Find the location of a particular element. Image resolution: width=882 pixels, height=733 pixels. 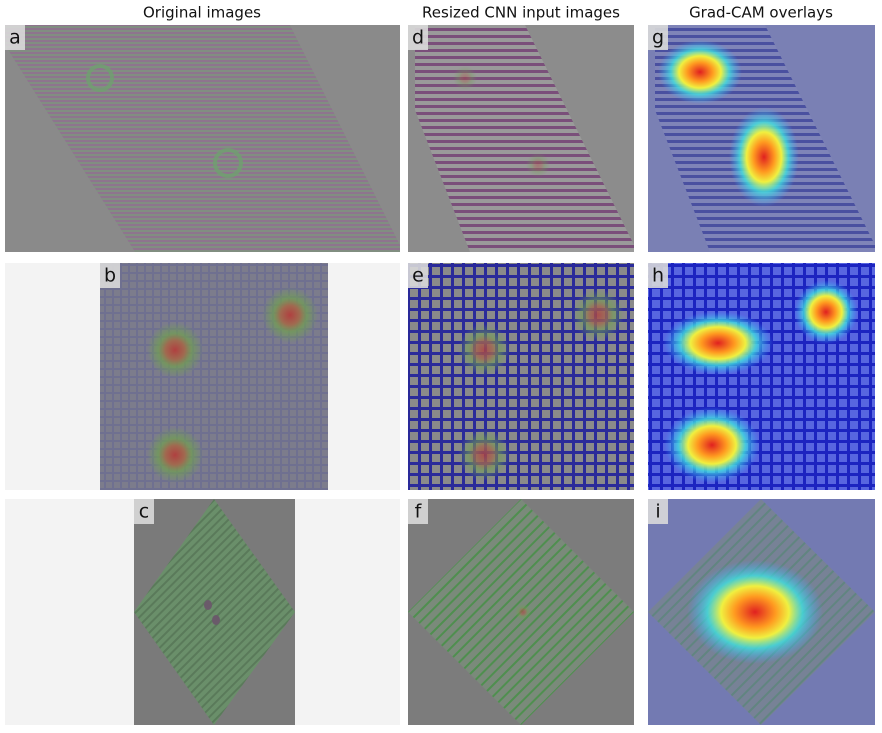

panel-label: a is located at coordinates (15, 38).